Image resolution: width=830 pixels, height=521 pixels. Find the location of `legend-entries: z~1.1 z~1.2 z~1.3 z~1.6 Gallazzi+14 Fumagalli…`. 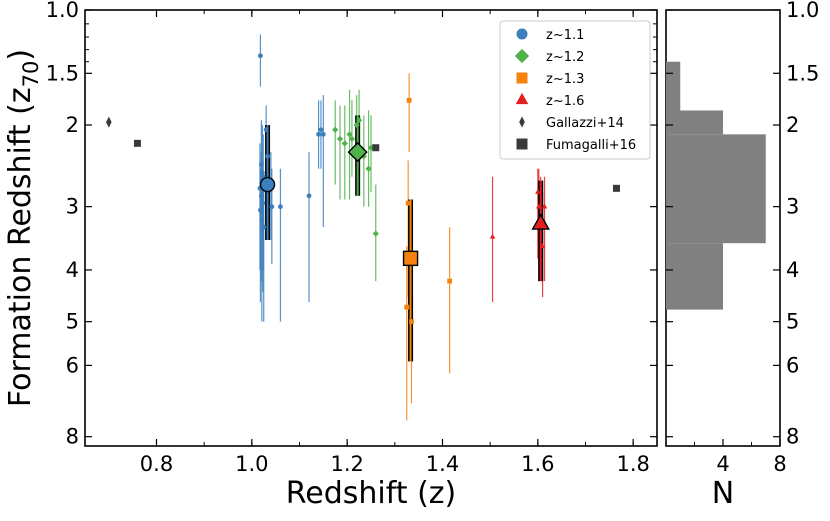

legend-entries: z~1.1 z~1.2 z~1.3 z~1.6 Gallazzi+14 Fumagalli… is located at coordinates (575, 90).